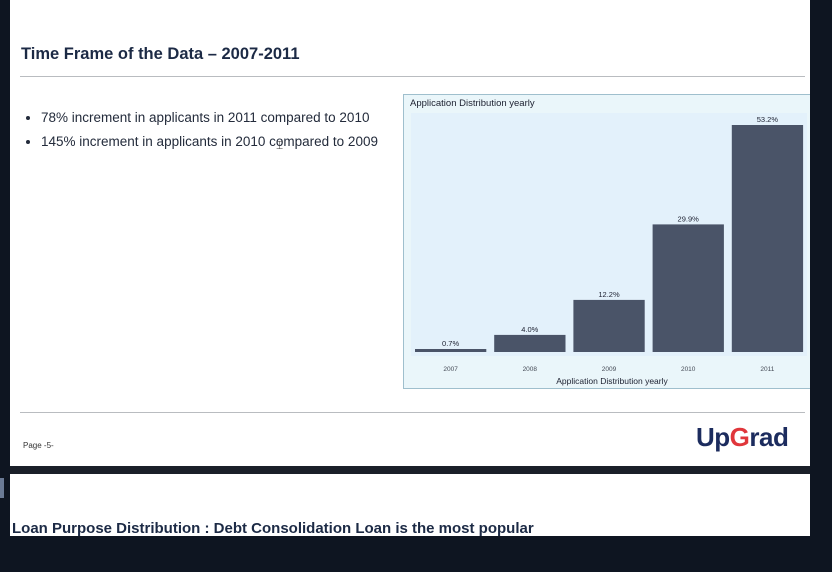 The width and height of the screenshot is (832, 572). I want to click on upgrad-logo: UpGrad, so click(742, 437).